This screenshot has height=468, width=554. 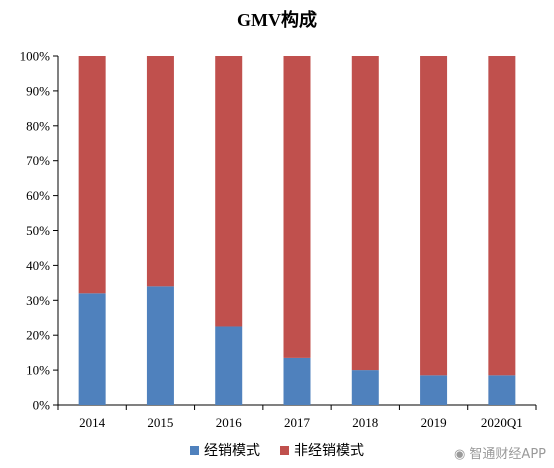 I want to click on y-tick-label: 60%, so click(x=38, y=195).